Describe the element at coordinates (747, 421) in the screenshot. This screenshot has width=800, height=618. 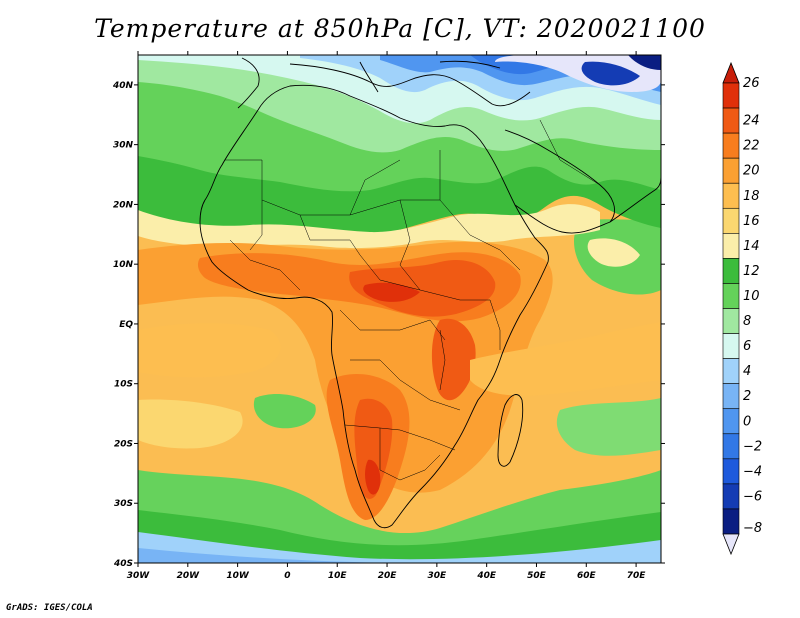
I see `colorbar-label: 0` at that location.